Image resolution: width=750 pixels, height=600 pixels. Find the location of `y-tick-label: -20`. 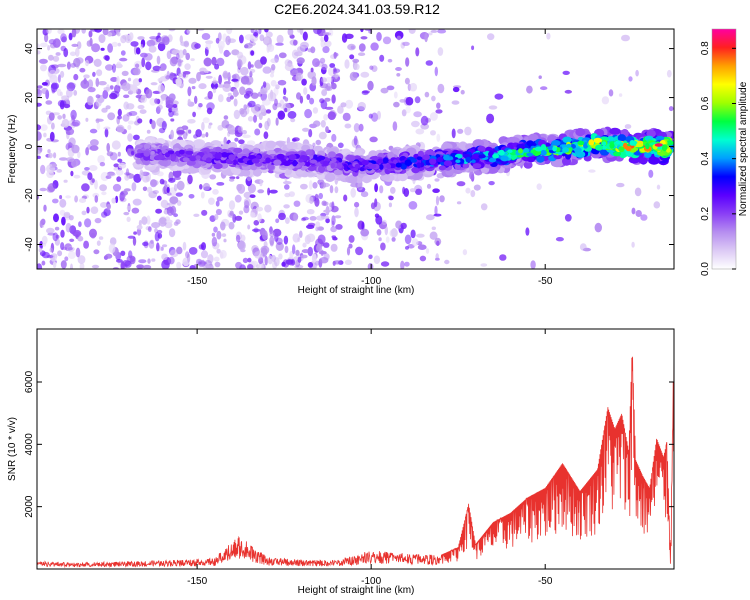

y-tick-label: -20 is located at coordinates (29, 195).